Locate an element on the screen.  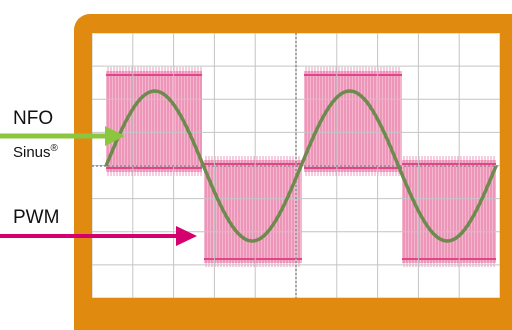
nfo-label-text: NFO is located at coordinates (33, 118).